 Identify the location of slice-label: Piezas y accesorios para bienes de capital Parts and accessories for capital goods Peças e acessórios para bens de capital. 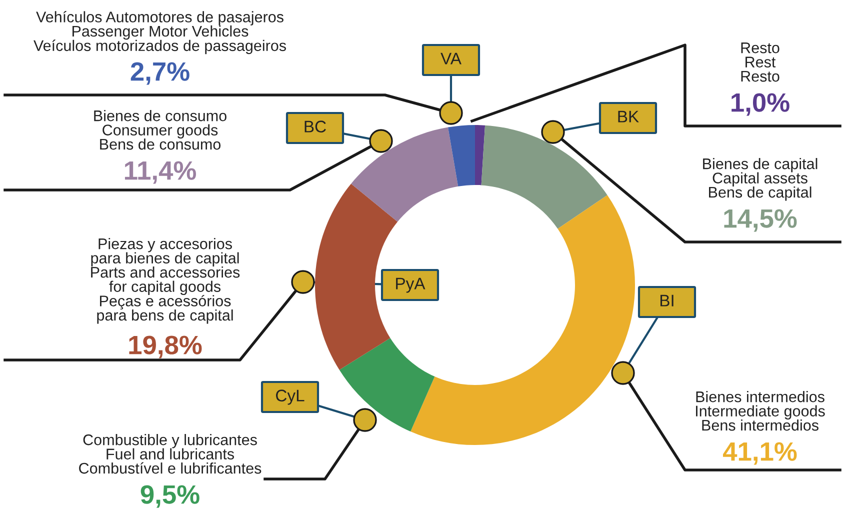
(165, 281).